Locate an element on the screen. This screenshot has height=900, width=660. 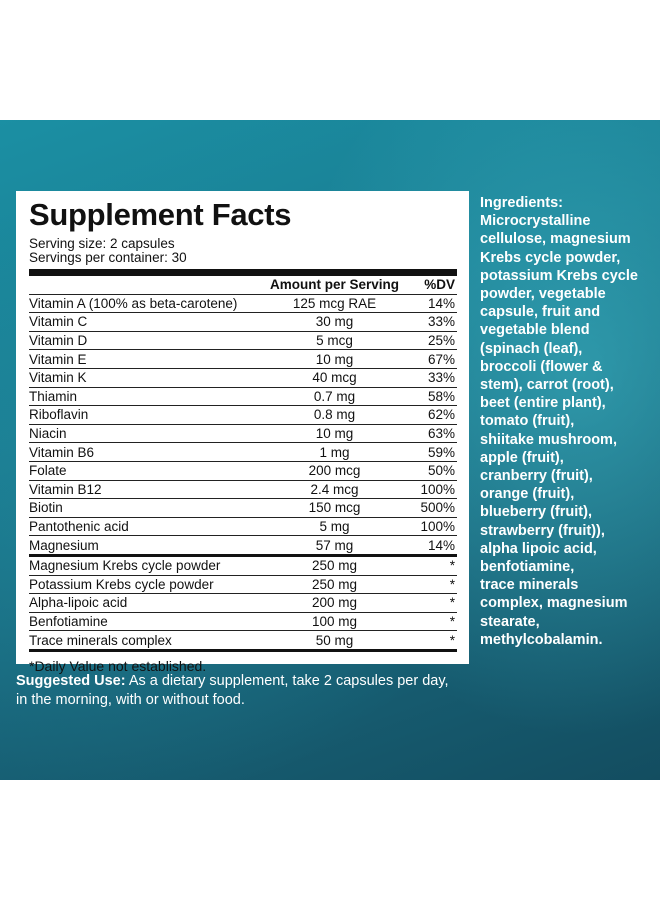
ingredient-line: blueberry (fruit), is located at coordinates (536, 512).